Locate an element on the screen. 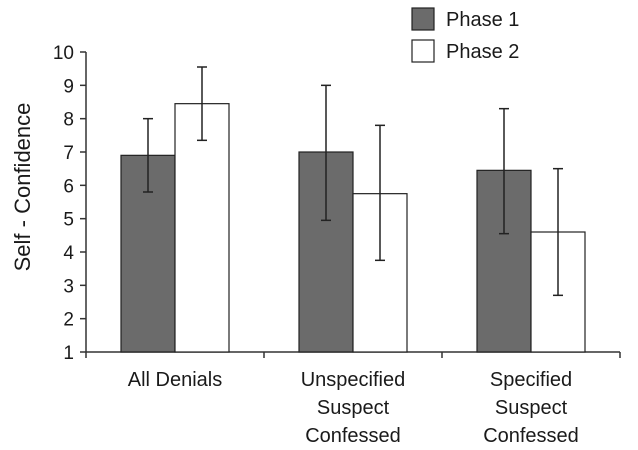 Image resolution: width=638 pixels, height=450 pixels. category-label: All Denials is located at coordinates (175, 380).